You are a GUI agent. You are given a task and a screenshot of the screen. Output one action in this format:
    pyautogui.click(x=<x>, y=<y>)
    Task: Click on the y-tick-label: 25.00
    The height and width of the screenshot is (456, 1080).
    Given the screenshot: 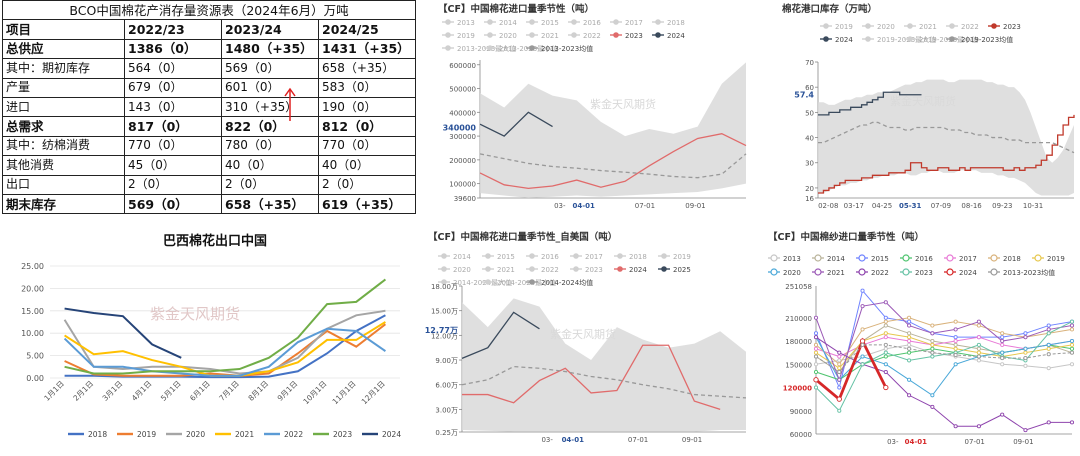 What is the action you would take?
    pyautogui.click(x=32, y=266)
    